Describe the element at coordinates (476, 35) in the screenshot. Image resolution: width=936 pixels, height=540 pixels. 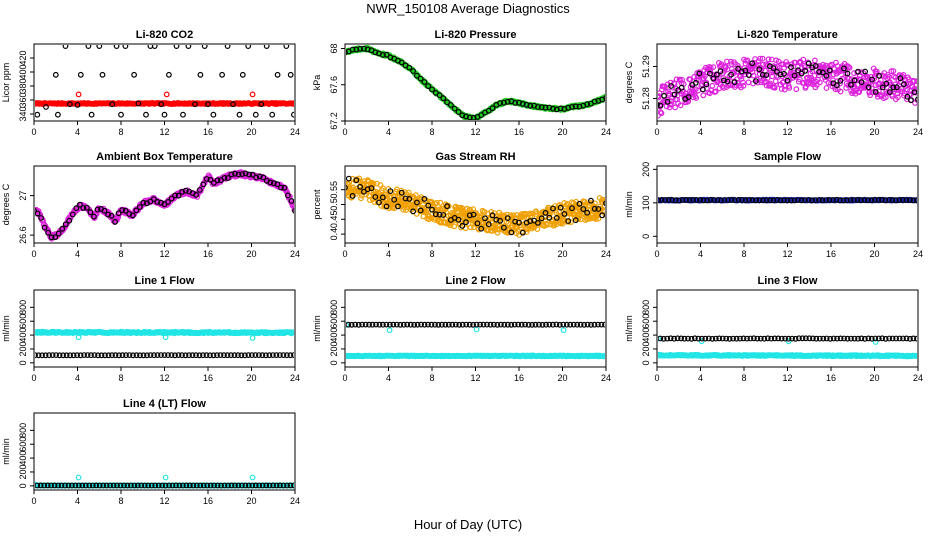
I see `panel-title: Li-820 Pressure` at that location.